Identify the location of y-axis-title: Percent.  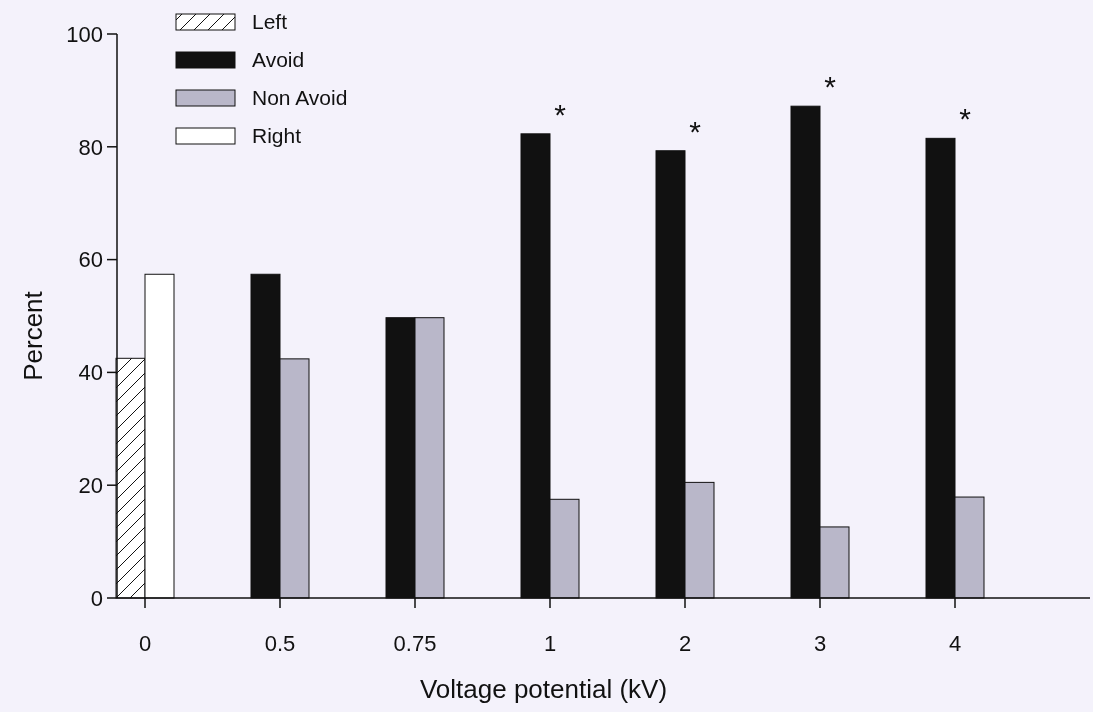
(33, 335).